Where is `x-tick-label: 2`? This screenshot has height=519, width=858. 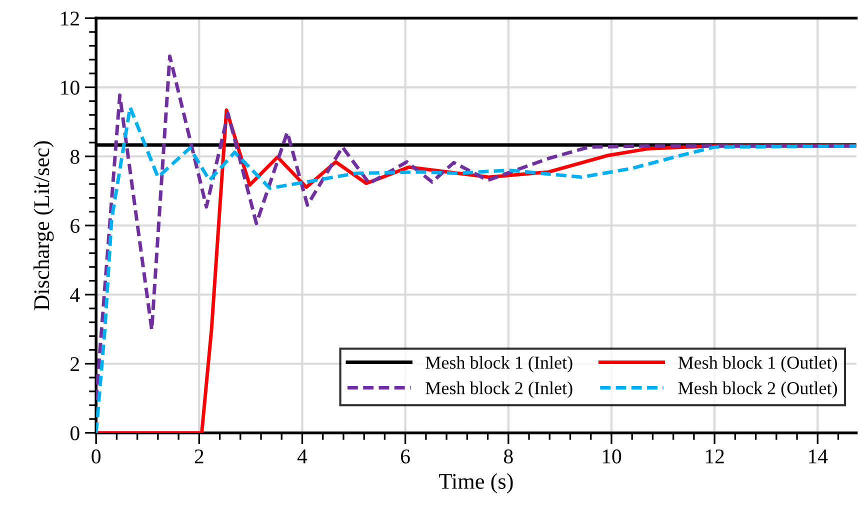 x-tick-label: 2 is located at coordinates (199, 456).